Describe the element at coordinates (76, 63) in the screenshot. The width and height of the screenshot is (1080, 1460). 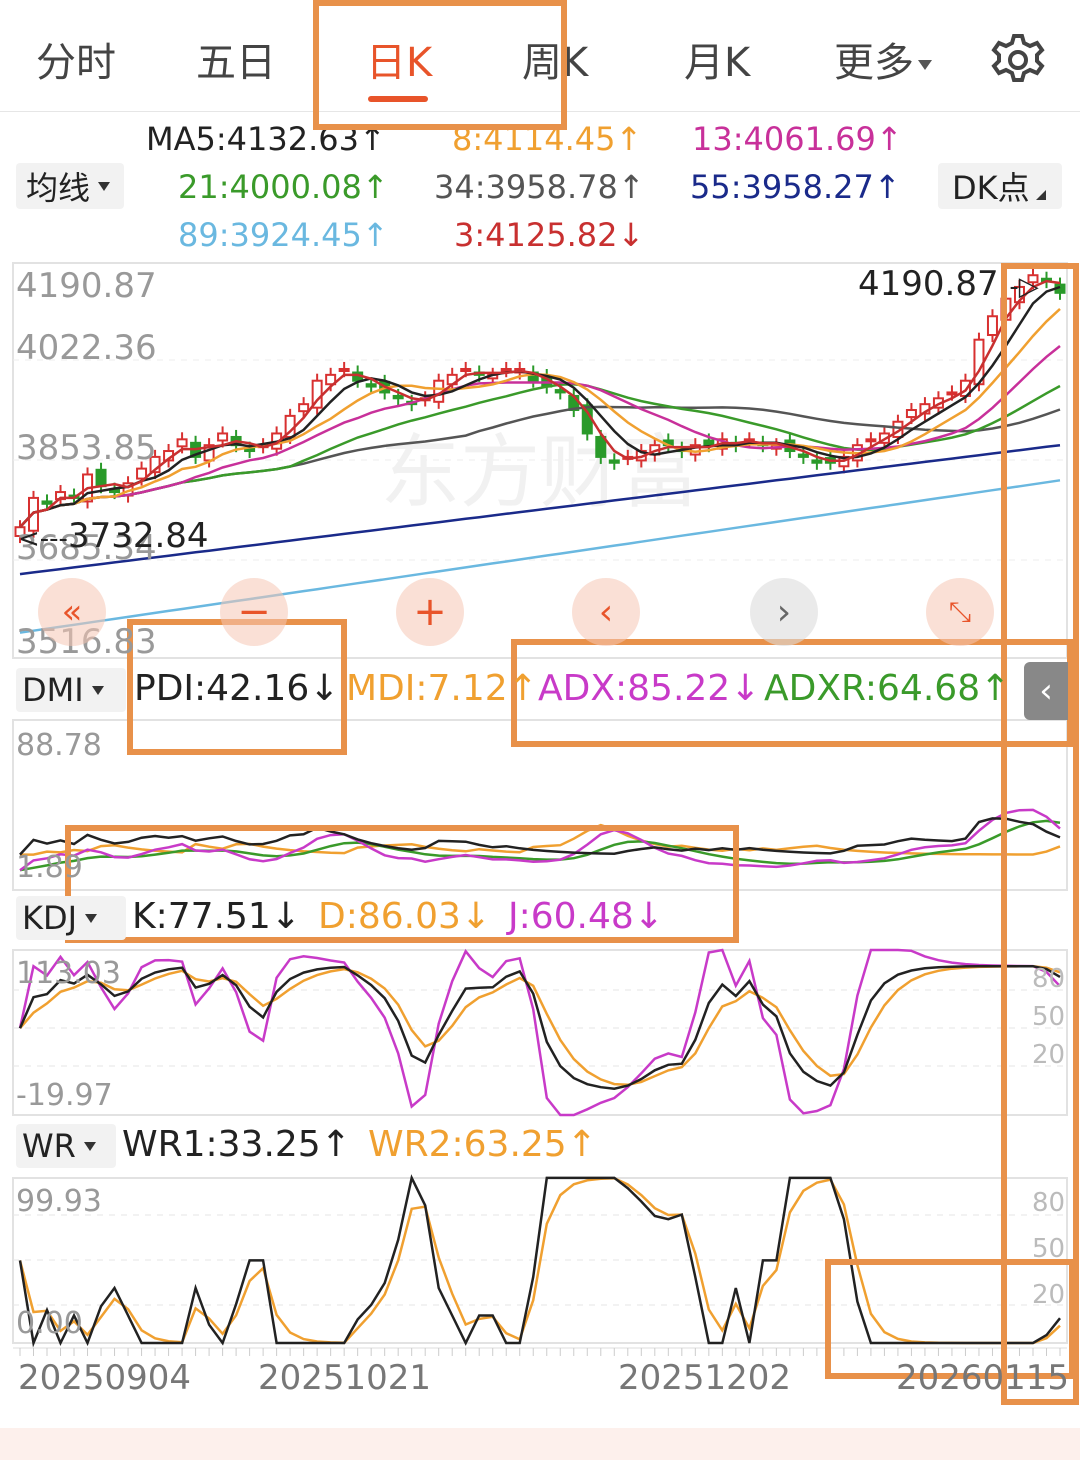
I see `tab-intraday: 分时` at that location.